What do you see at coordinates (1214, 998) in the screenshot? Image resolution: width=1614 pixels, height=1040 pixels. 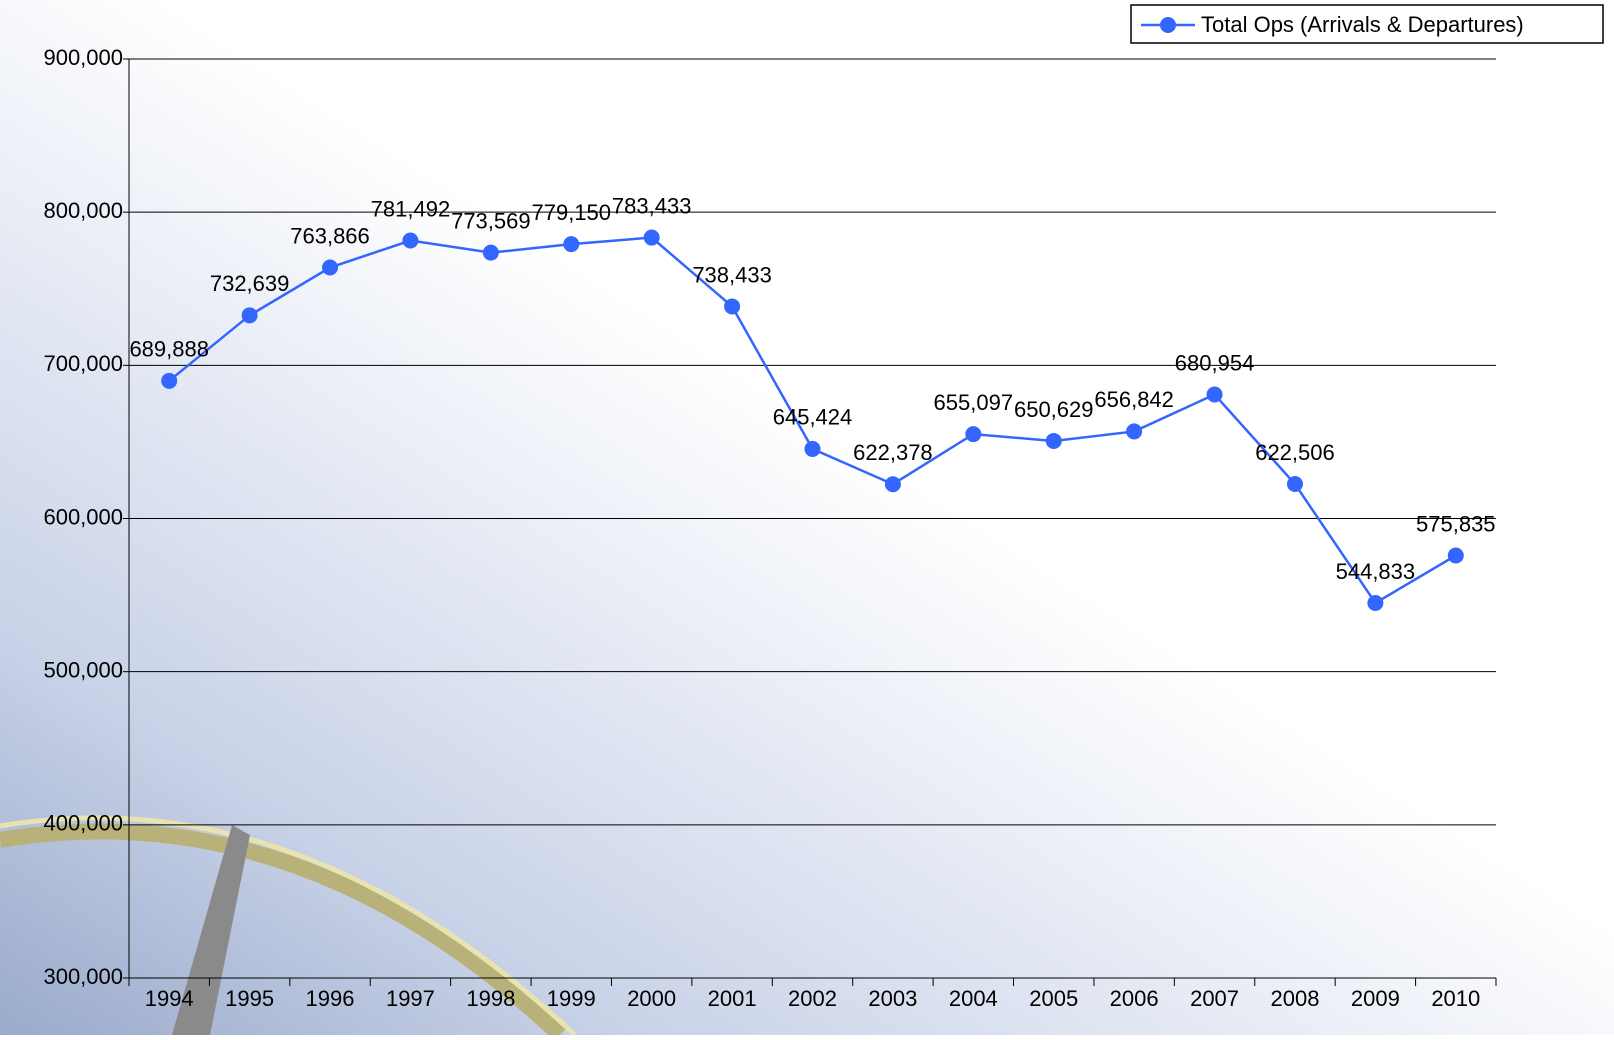 I see `x-tick-label: 2007` at bounding box center [1214, 998].